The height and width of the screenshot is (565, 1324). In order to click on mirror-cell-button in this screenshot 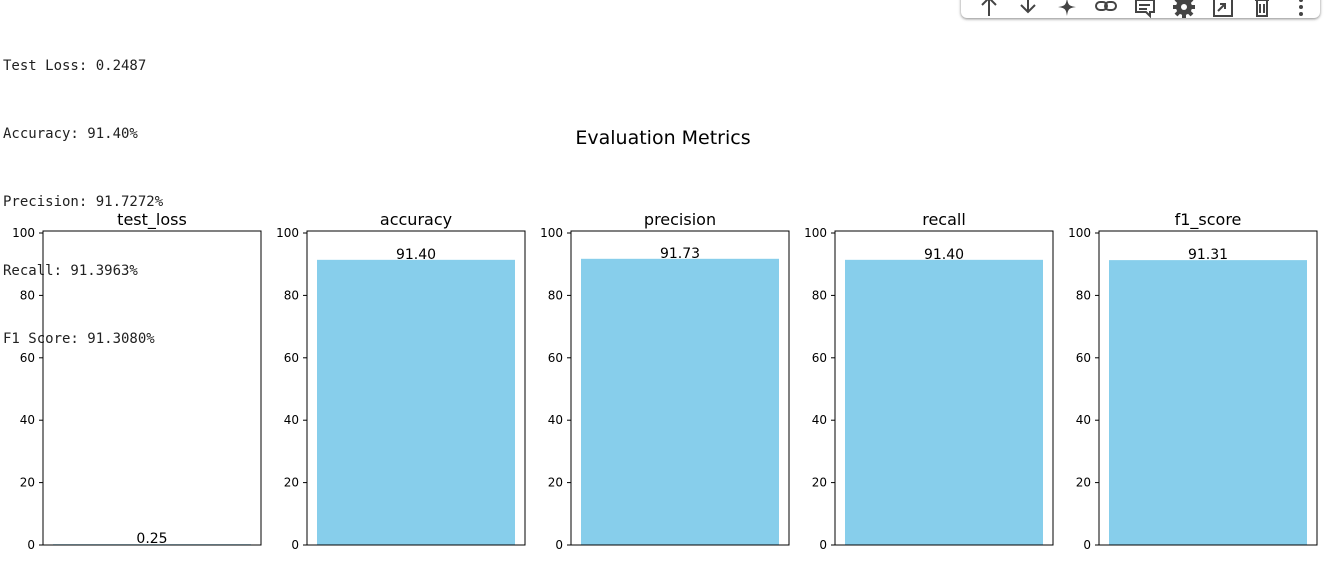, I will do `click(1222, 9)`.